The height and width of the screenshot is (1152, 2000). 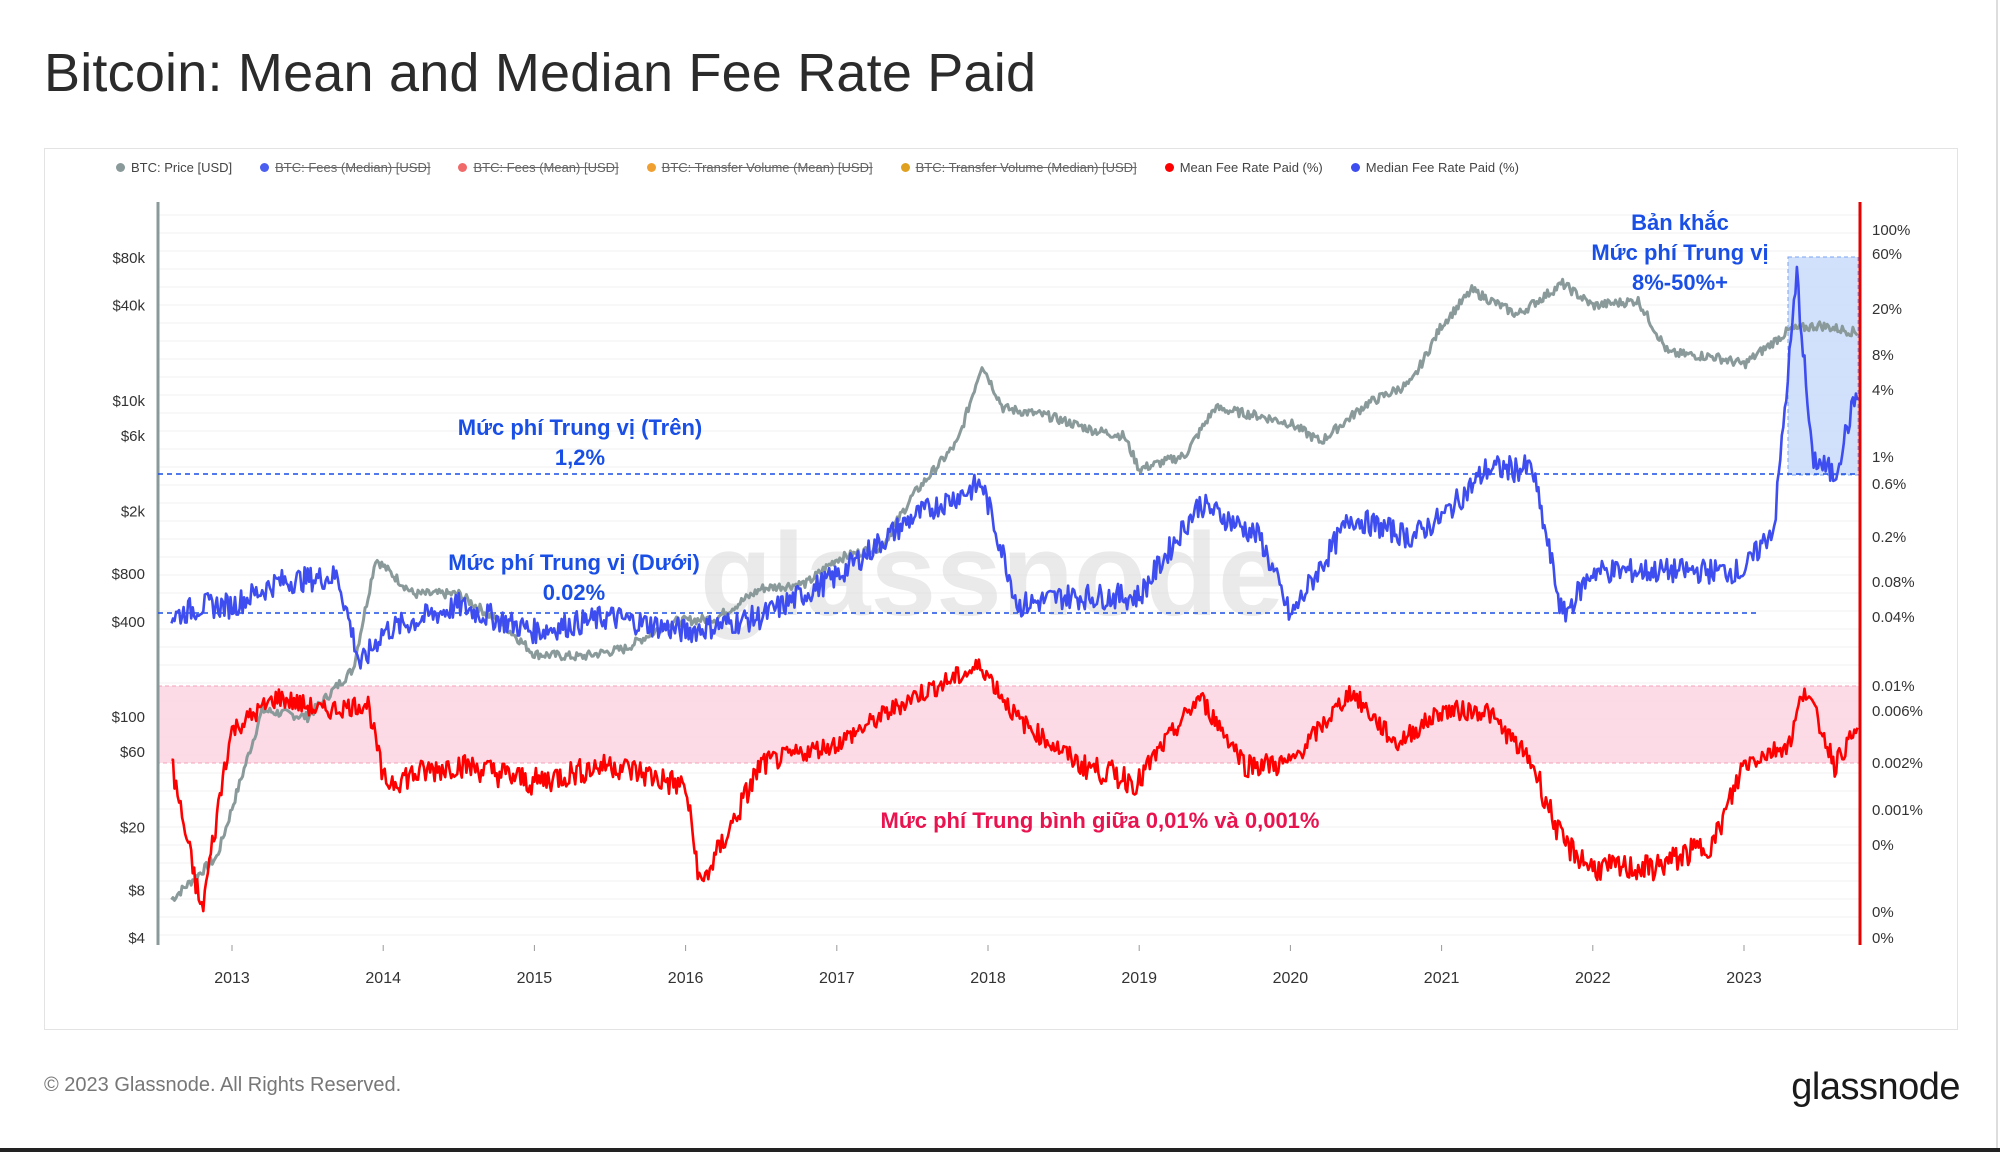 What do you see at coordinates (1897, 763) in the screenshot?
I see `y-right-tick-label: 0.002%` at bounding box center [1897, 763].